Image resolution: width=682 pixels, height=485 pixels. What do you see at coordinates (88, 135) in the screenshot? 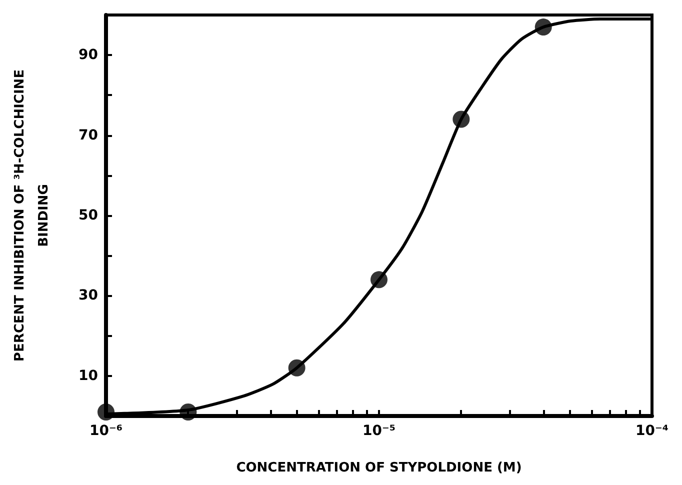
I see `y-tick-label: 70` at bounding box center [88, 135].